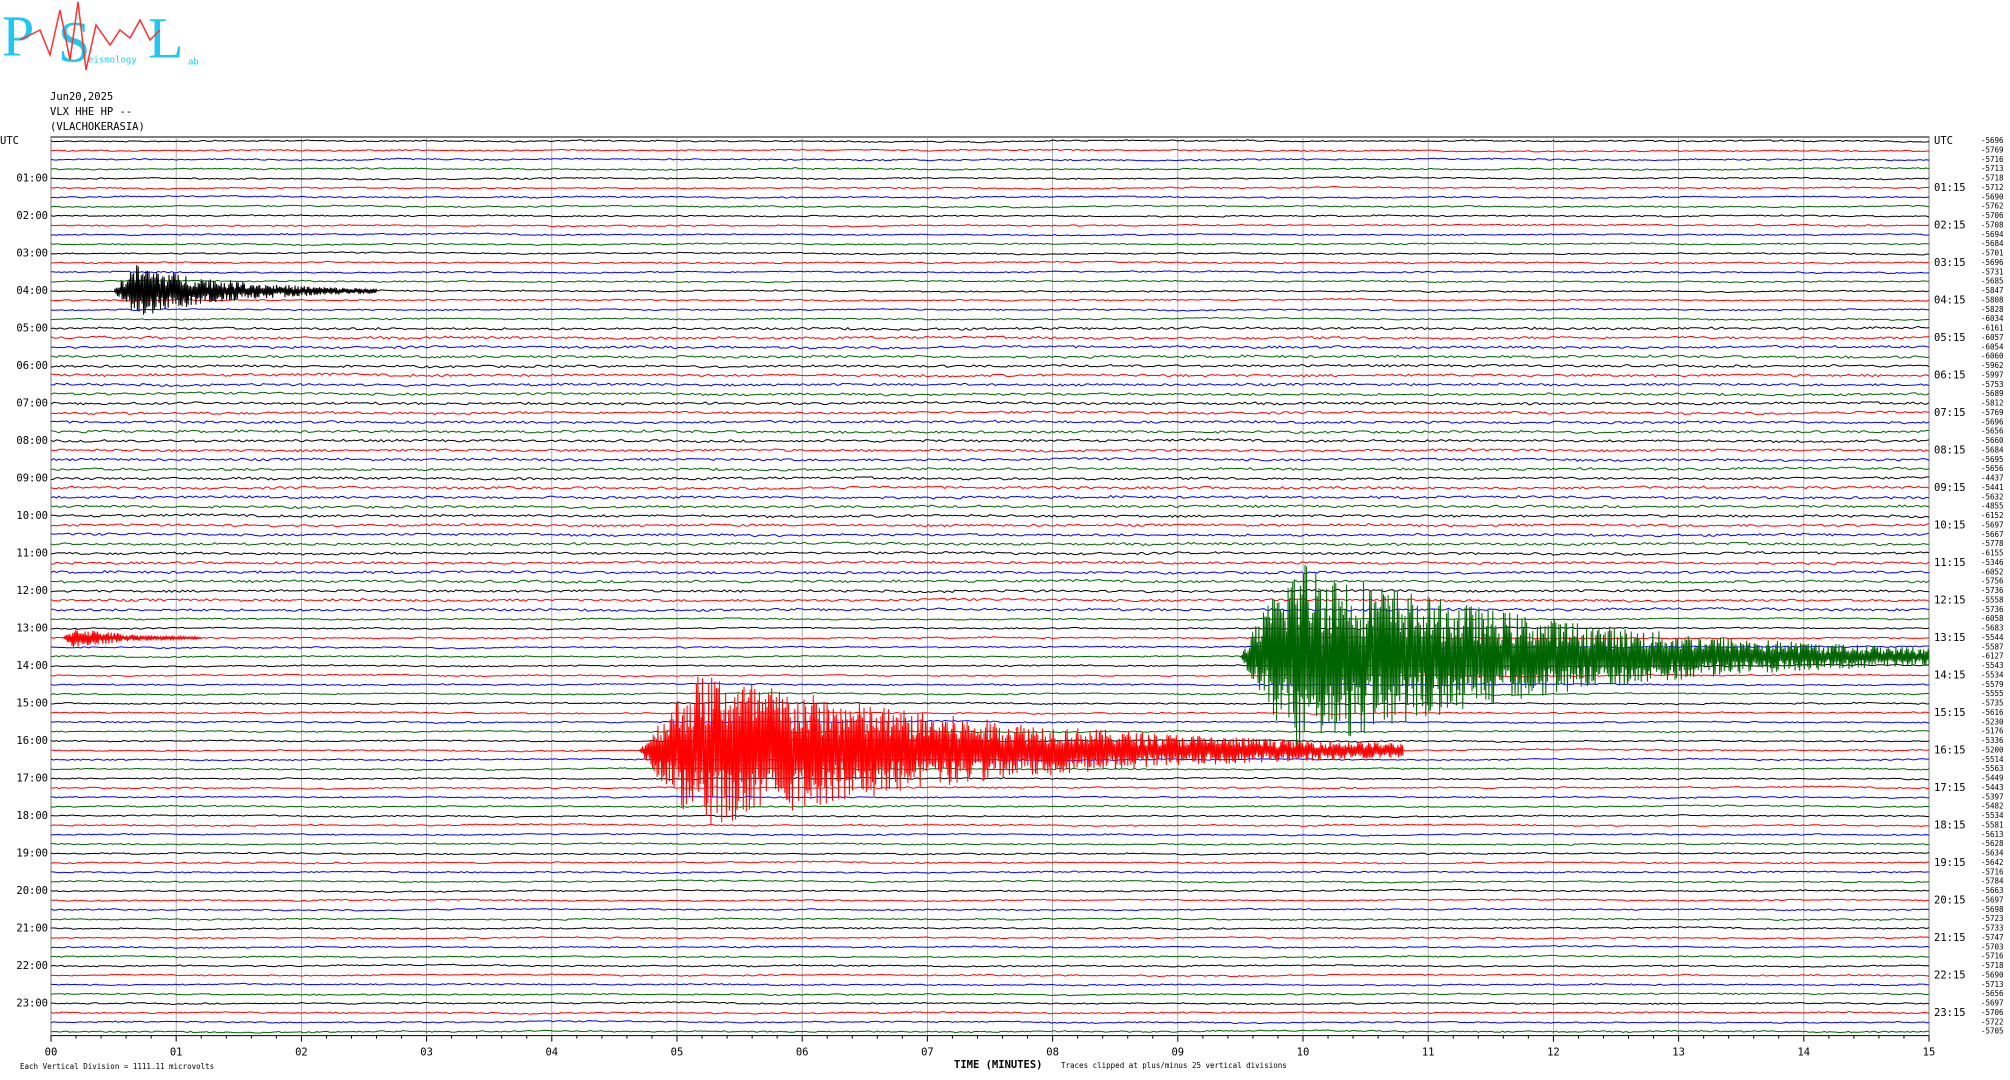  What do you see at coordinates (1992, 928) in the screenshot?
I see `trace-offset: -5733` at bounding box center [1992, 928].